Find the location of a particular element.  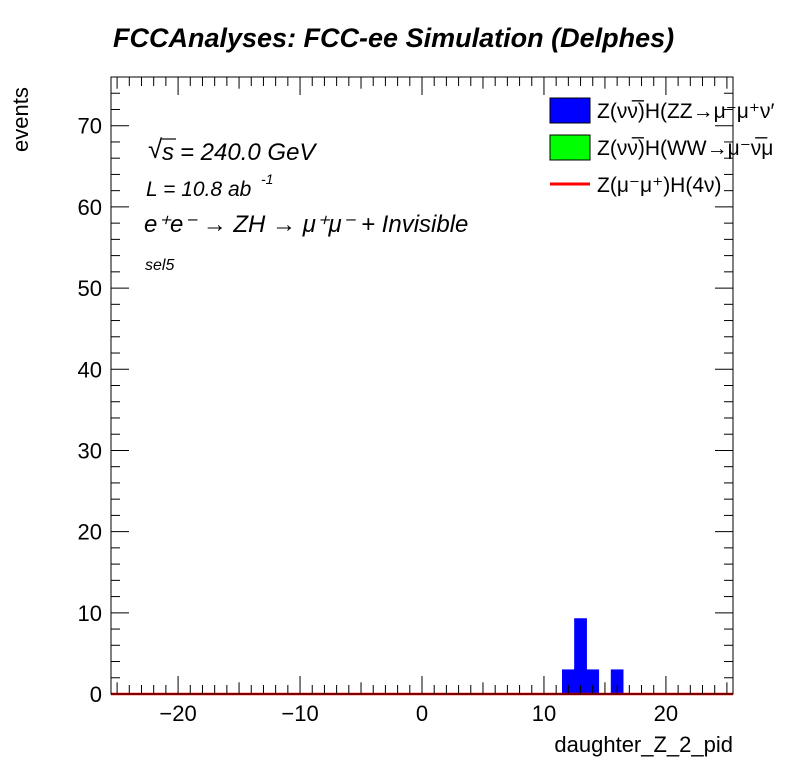

y-tick-label: 20 is located at coordinates (90, 532).